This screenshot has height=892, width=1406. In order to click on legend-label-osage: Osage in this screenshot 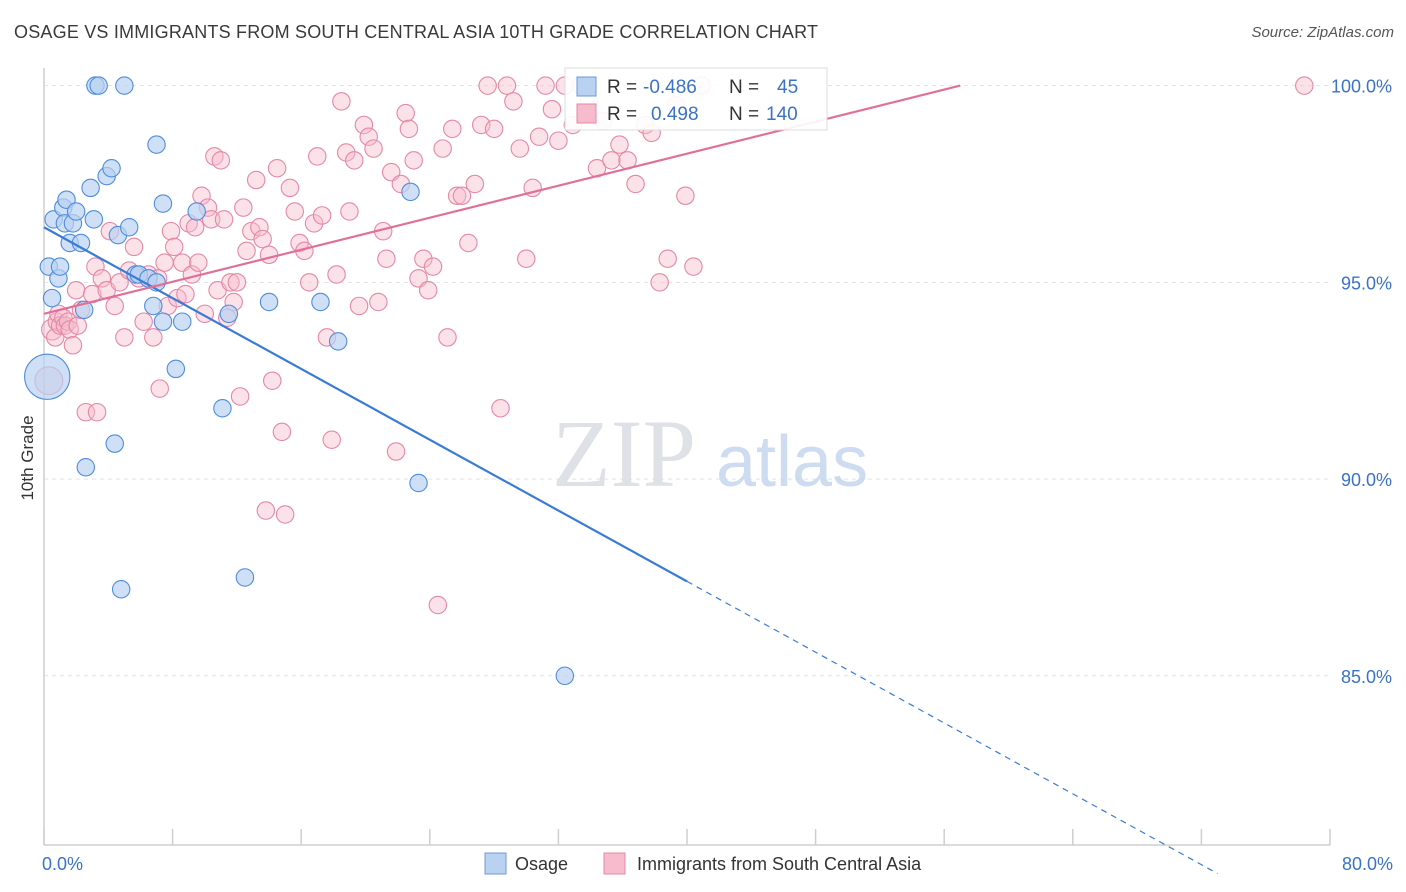, I will do `click(541, 864)`.